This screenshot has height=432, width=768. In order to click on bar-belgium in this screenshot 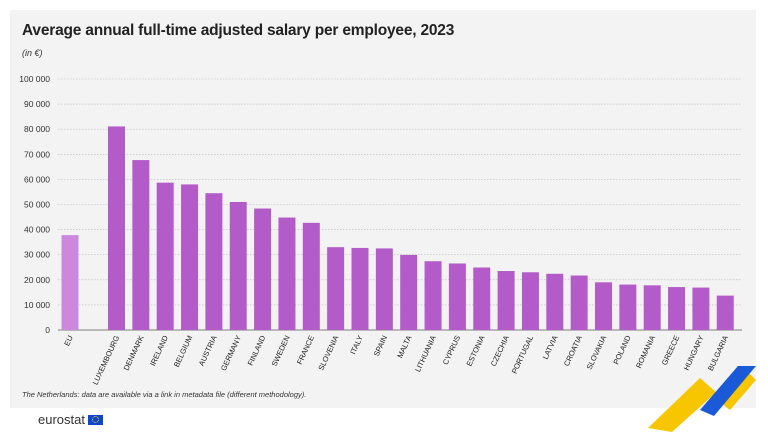, I will do `click(190, 257)`.